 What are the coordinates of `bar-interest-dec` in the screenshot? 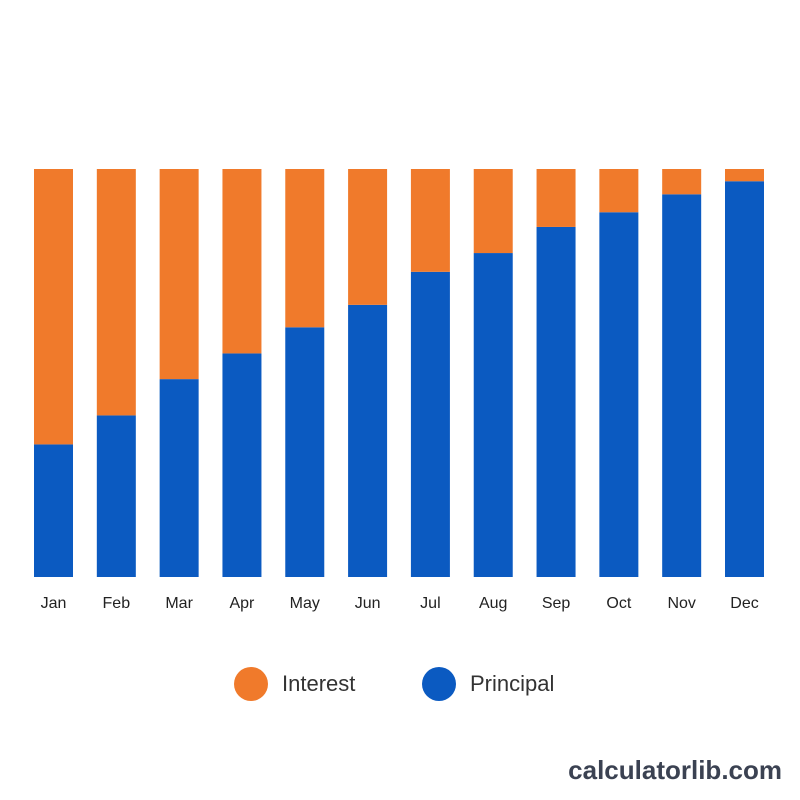 It's located at (744, 175).